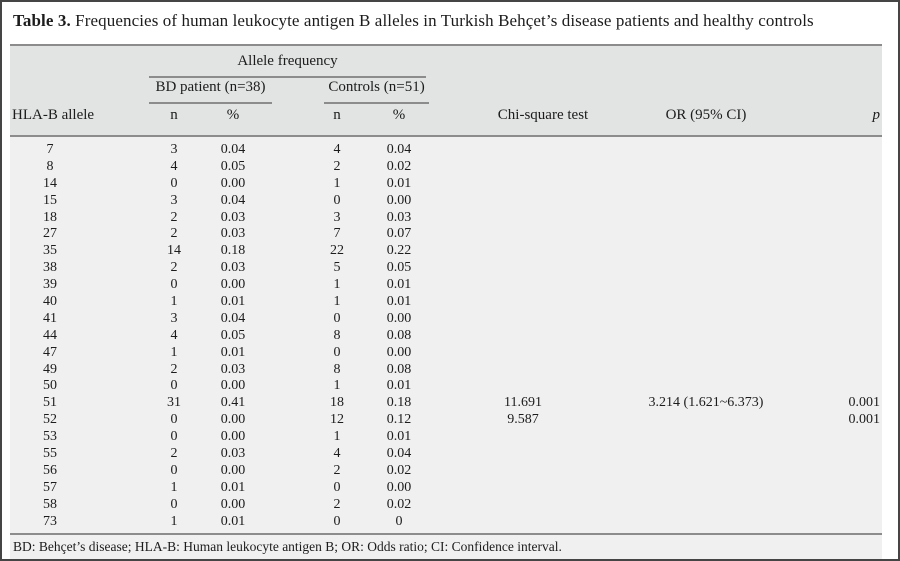  Describe the element at coordinates (337, 217) in the screenshot. I see `cell-controls-n: 3` at that location.